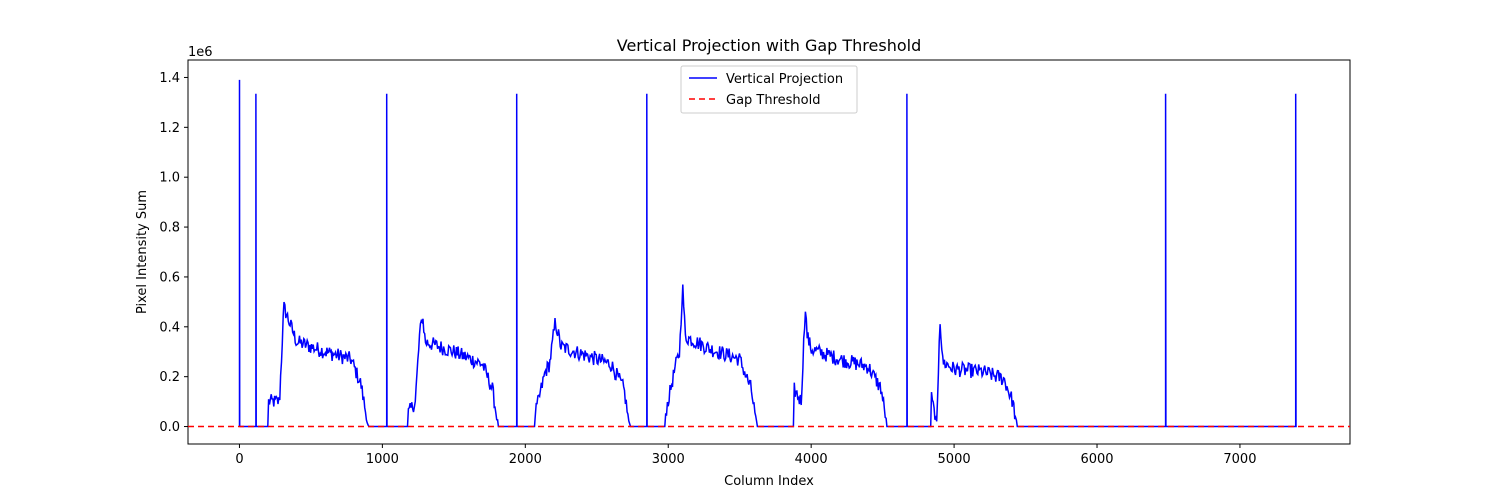  I want to click on x-tick-label: 1000, so click(382, 459).